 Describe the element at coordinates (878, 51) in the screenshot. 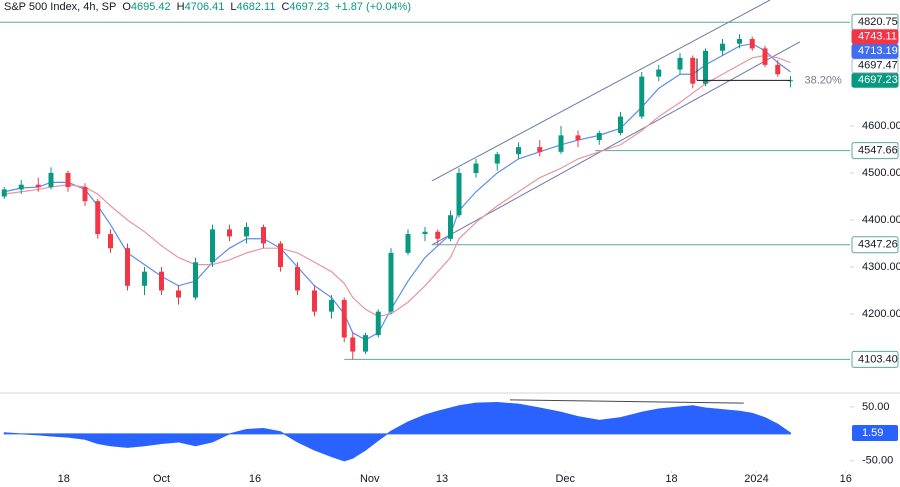

I see `price-tag-label: 4713.19` at that location.